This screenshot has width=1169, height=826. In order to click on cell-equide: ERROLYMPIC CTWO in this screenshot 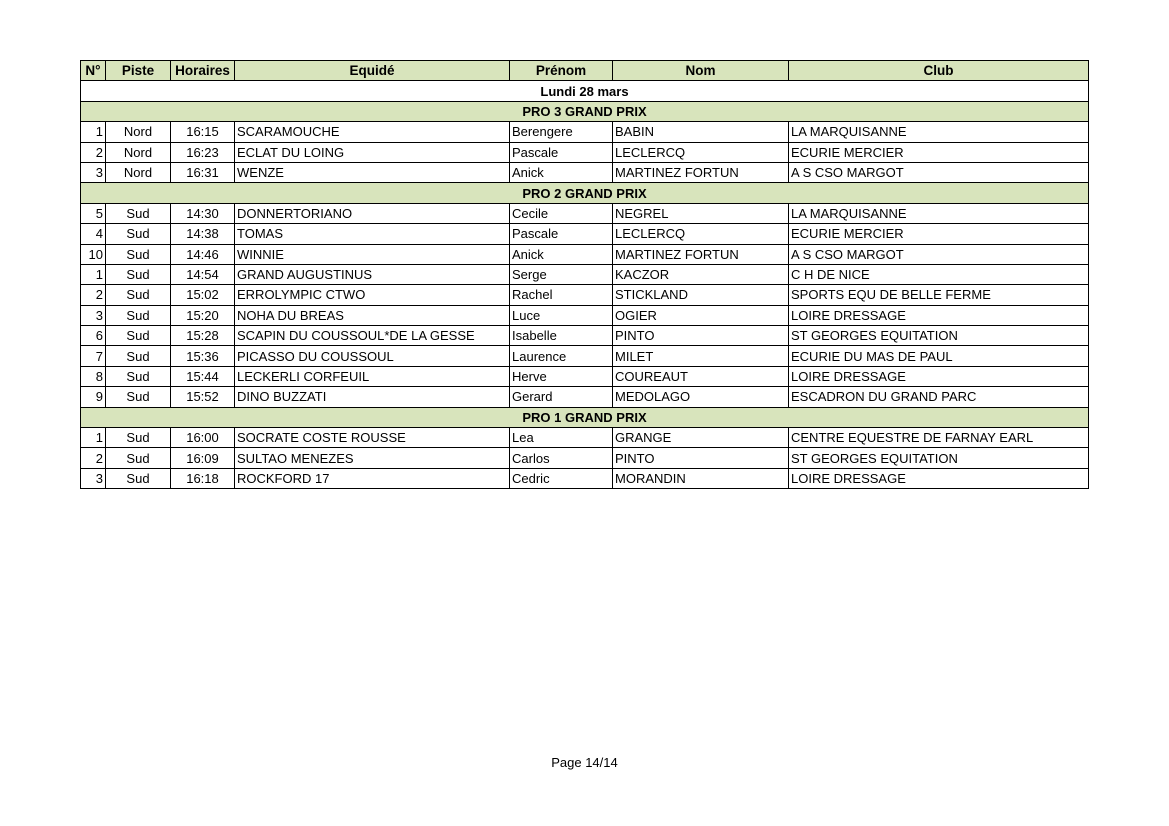, I will do `click(372, 295)`.